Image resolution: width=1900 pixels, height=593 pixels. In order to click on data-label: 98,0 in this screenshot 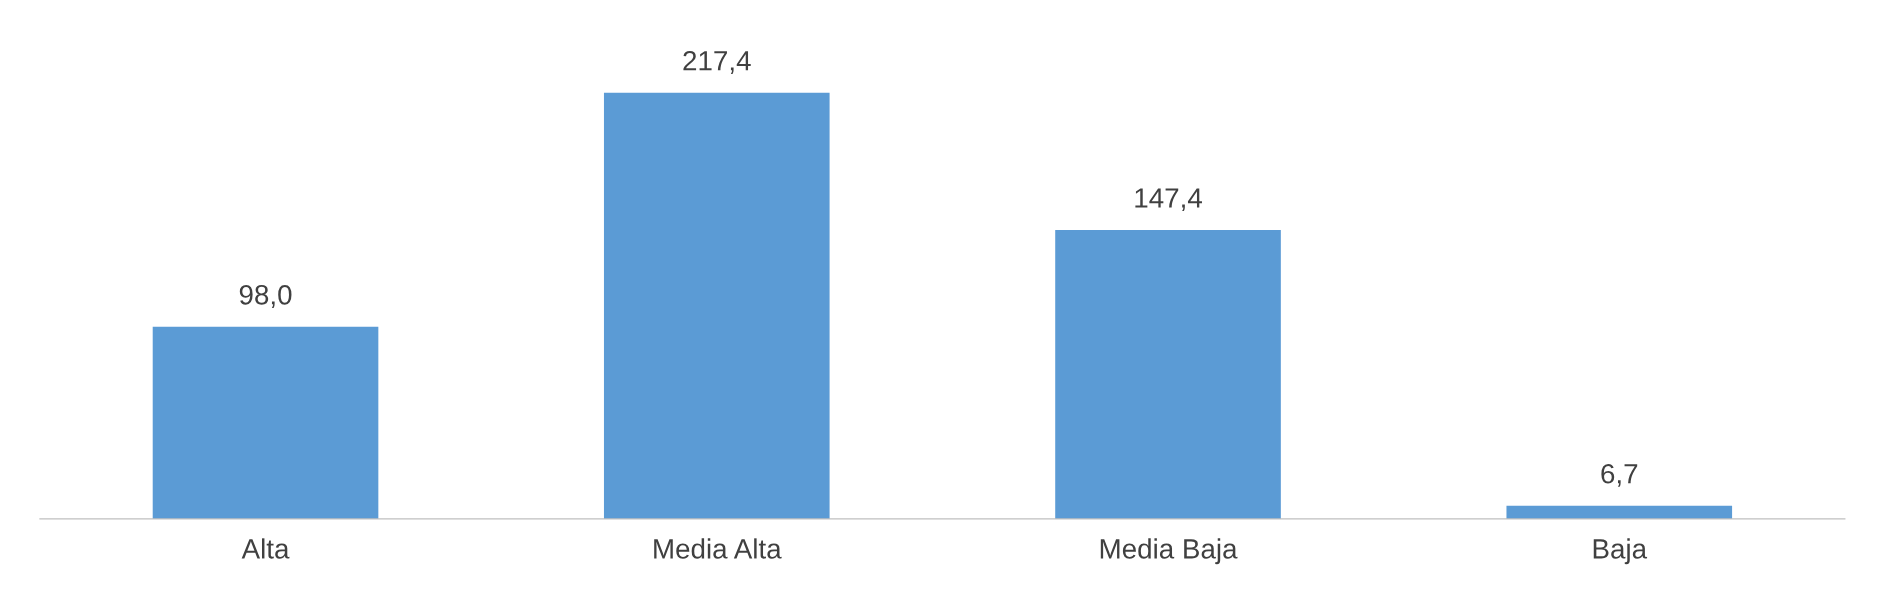, I will do `click(265, 296)`.